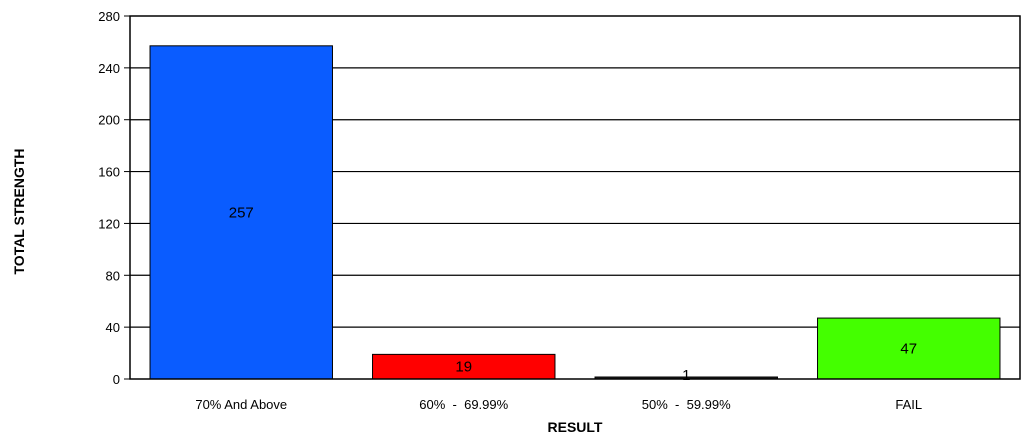 This screenshot has width=1025, height=438. What do you see at coordinates (686, 404) in the screenshot?
I see `x-tick-label: 50% - 59.99%` at bounding box center [686, 404].